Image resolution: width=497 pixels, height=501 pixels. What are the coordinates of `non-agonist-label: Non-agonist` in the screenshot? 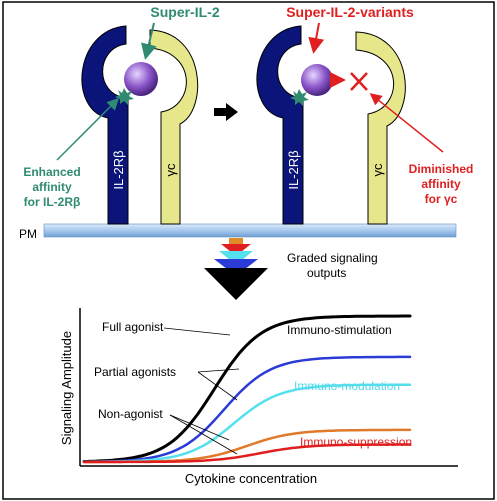 It's located at (130, 414).